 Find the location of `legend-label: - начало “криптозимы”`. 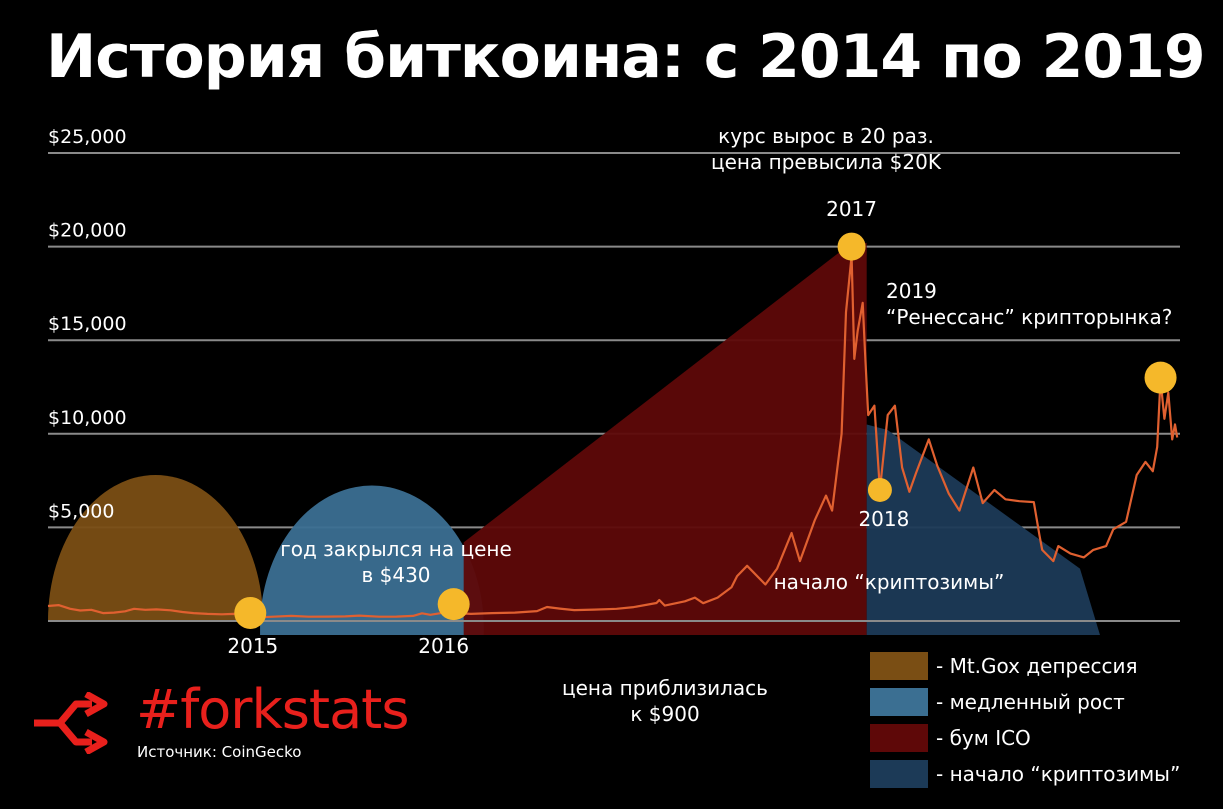

legend-label: - начало “криптозимы” is located at coordinates (1058, 774).